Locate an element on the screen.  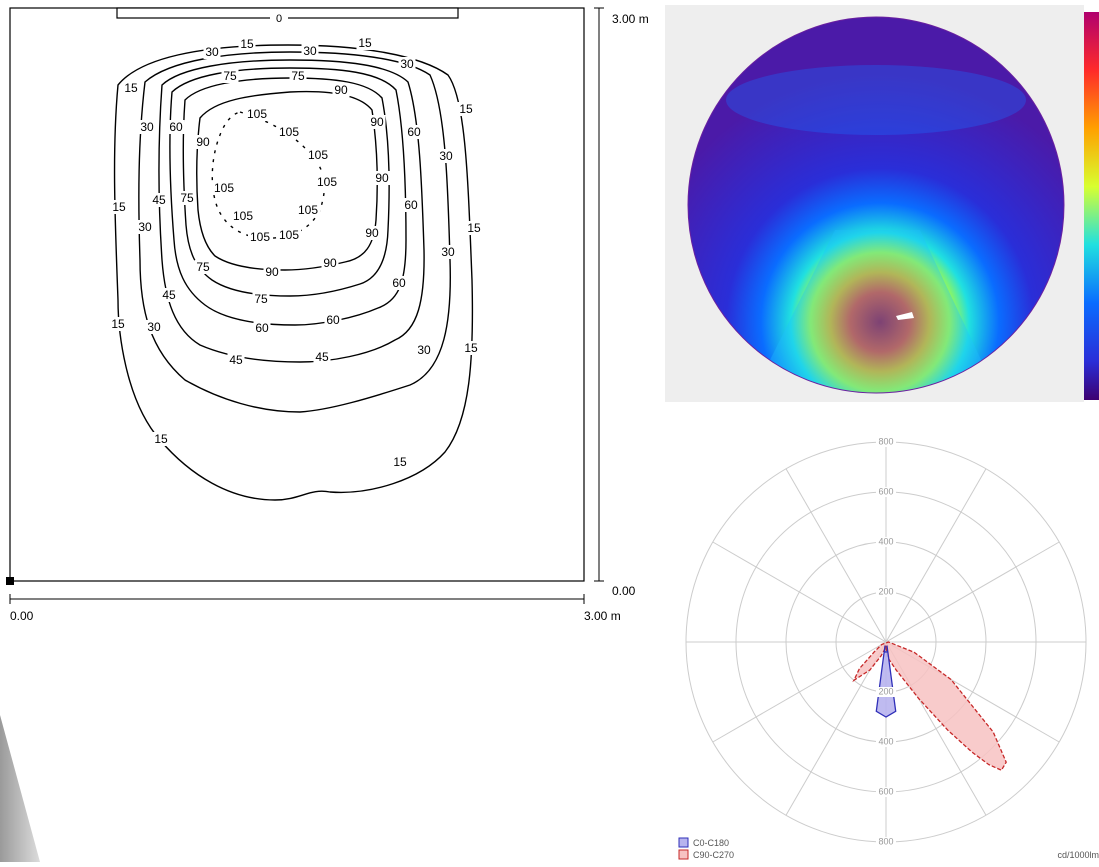
series-c90-c270 is located at coordinates (929, 706).